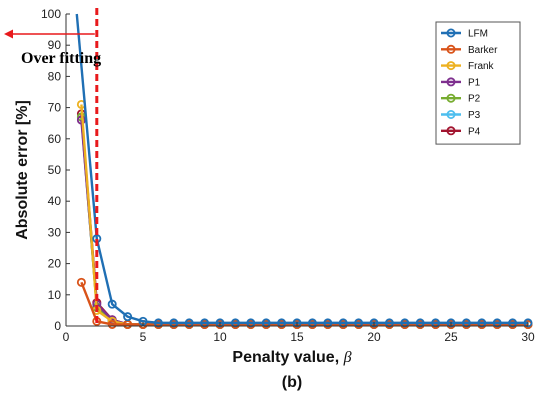  Describe the element at coordinates (220, 337) in the screenshot. I see `x-tick-label: 10` at that location.